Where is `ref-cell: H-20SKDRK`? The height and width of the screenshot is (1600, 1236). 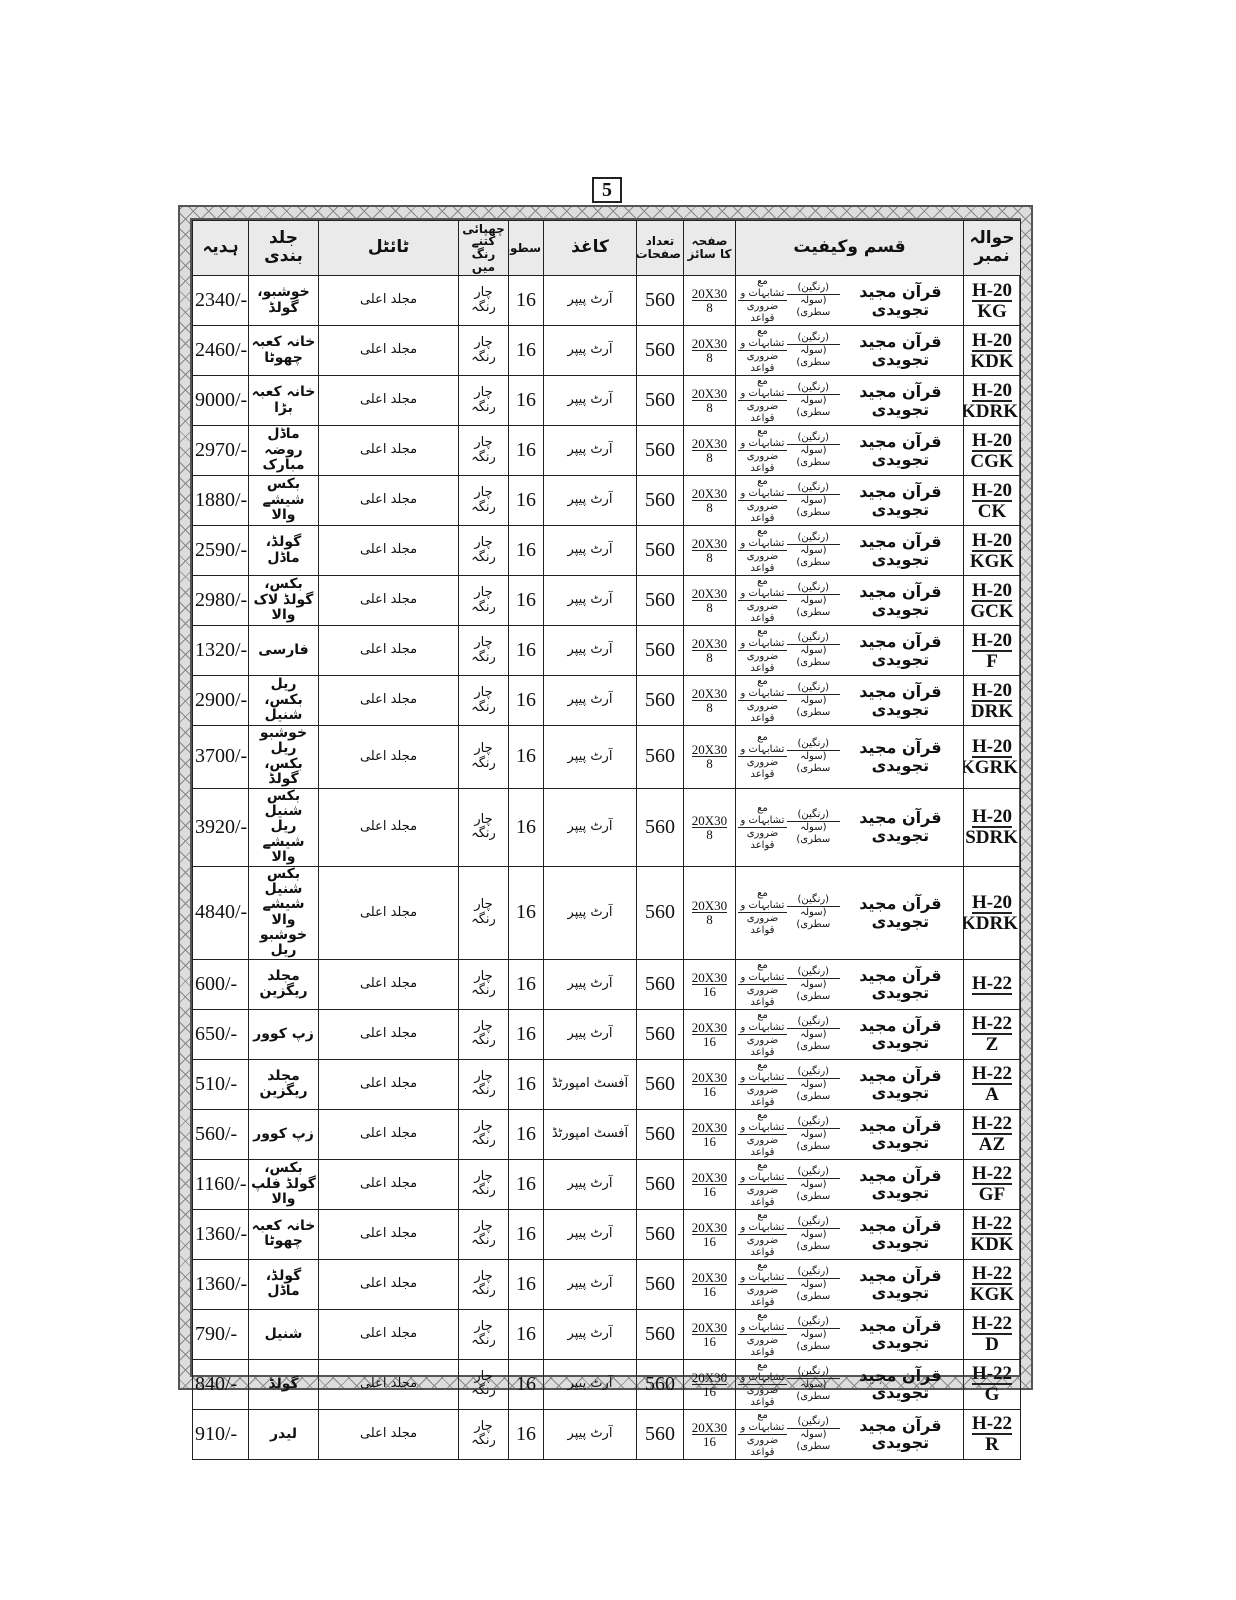 ref-cell: H-20SKDRK is located at coordinates (992, 912).